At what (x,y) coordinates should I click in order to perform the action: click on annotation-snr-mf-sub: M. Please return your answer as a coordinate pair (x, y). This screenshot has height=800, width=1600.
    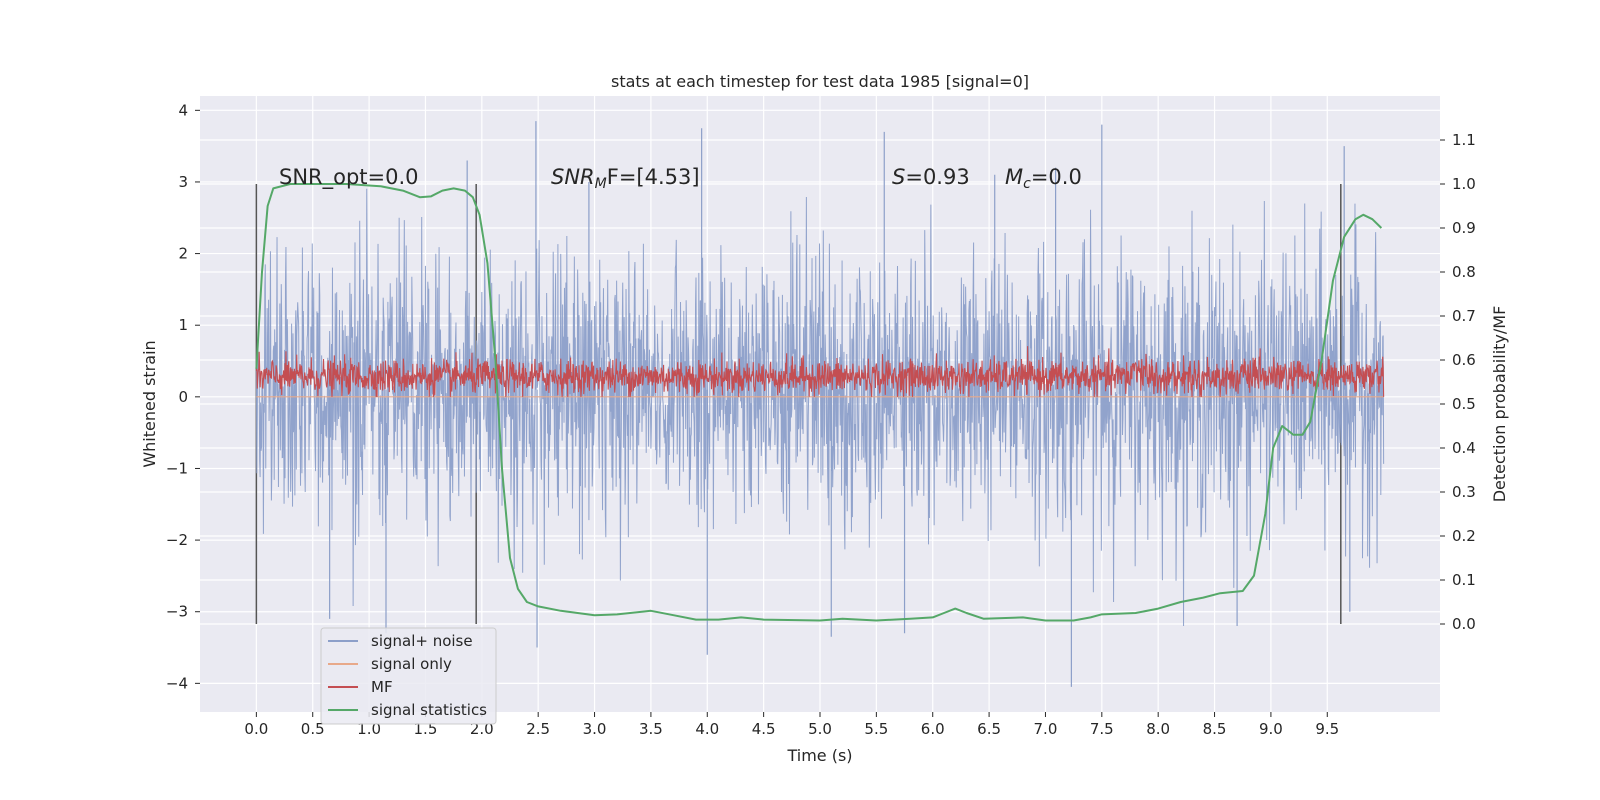
    Looking at the image, I should click on (601, 184).